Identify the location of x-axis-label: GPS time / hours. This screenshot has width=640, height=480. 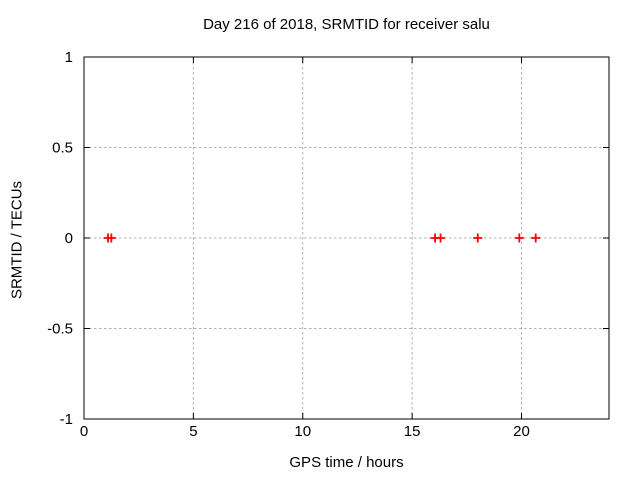
(346, 462).